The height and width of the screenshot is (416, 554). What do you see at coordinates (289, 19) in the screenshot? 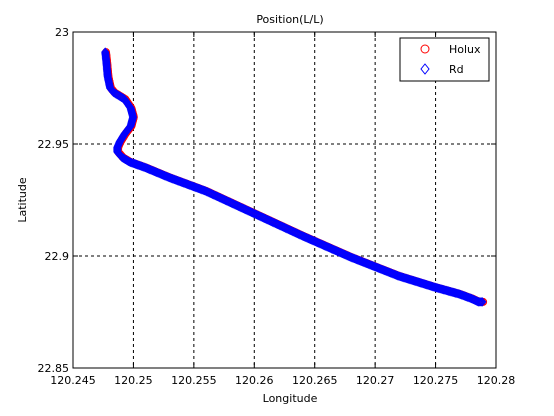
I see `chart-title: Position(L/L)` at bounding box center [289, 19].